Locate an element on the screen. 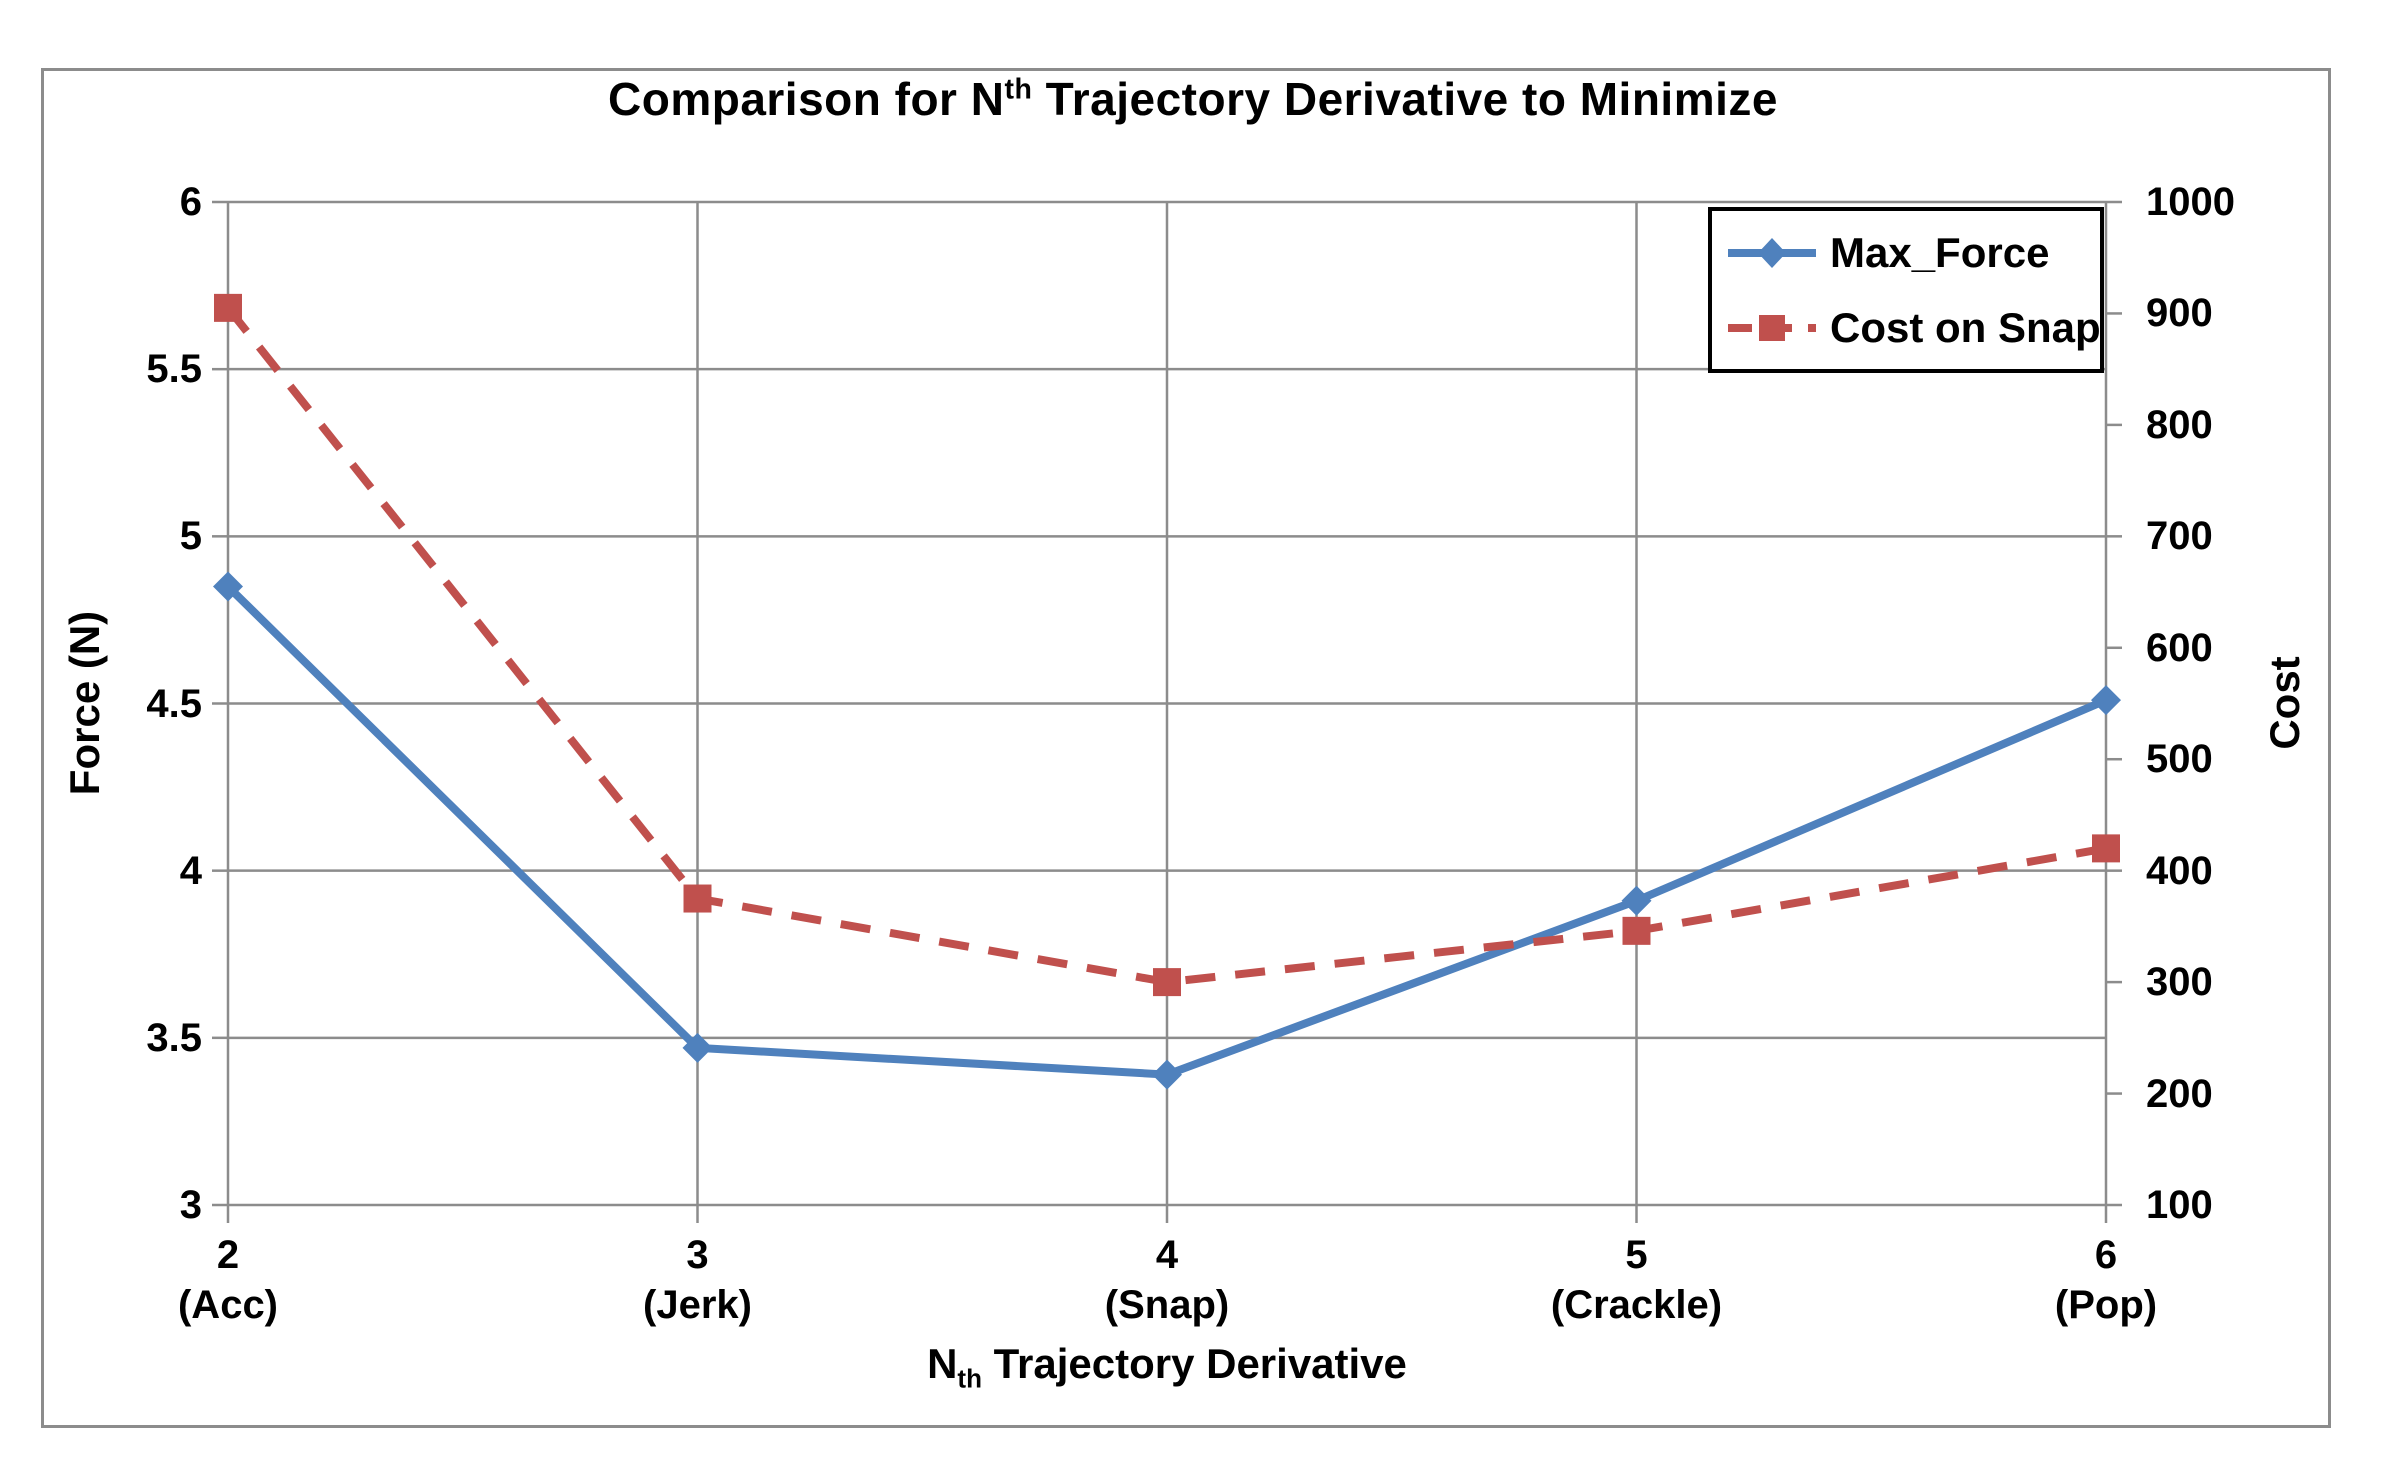 This screenshot has height=1481, width=2386. y-left-tick-label: 3 is located at coordinates (190, 1205).